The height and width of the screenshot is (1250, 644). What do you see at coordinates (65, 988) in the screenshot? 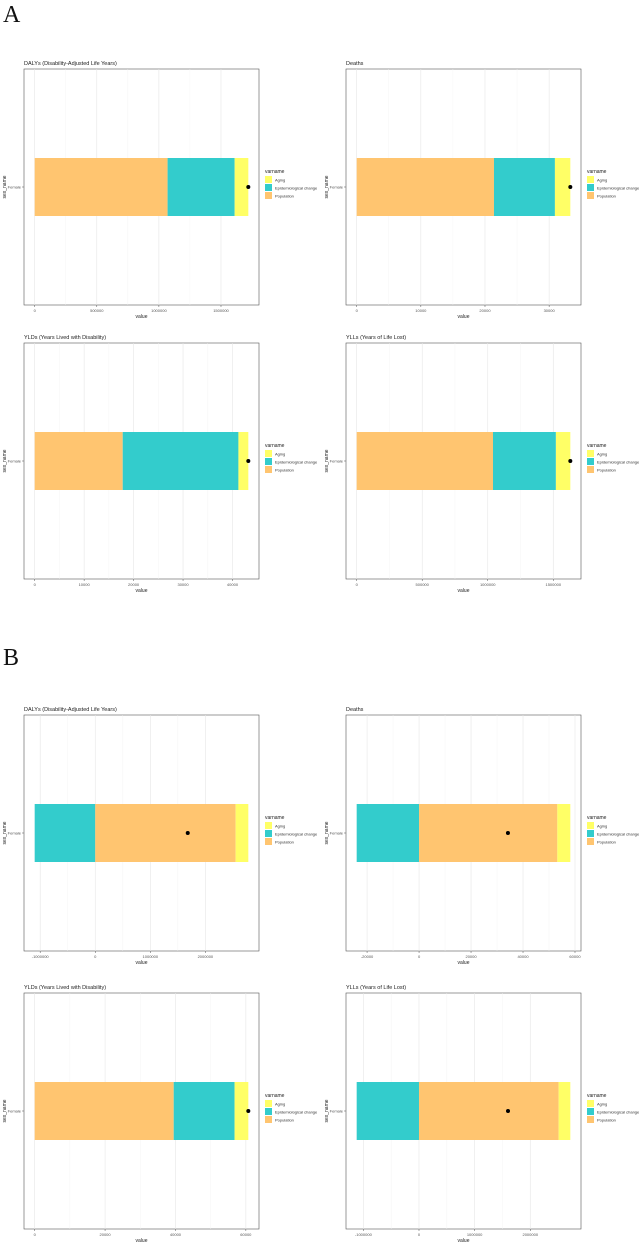
I see `panel-title: YLDs (Years Lived with Disability)` at bounding box center [65, 988].